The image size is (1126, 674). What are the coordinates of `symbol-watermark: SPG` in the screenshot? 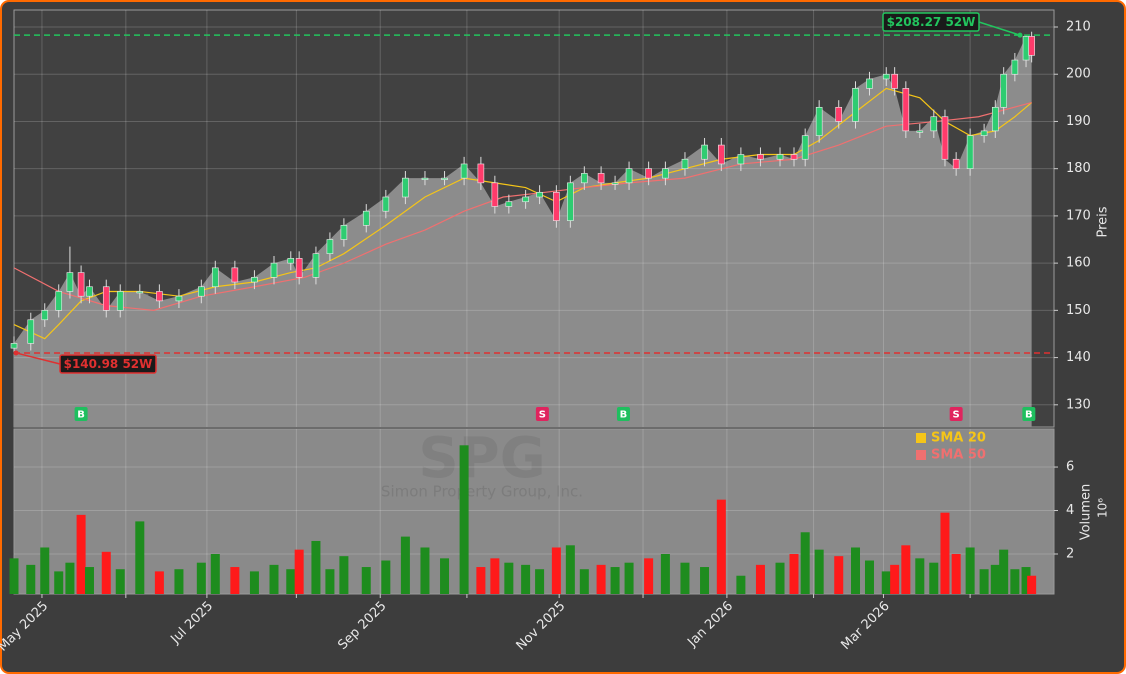 It's located at (481, 458).